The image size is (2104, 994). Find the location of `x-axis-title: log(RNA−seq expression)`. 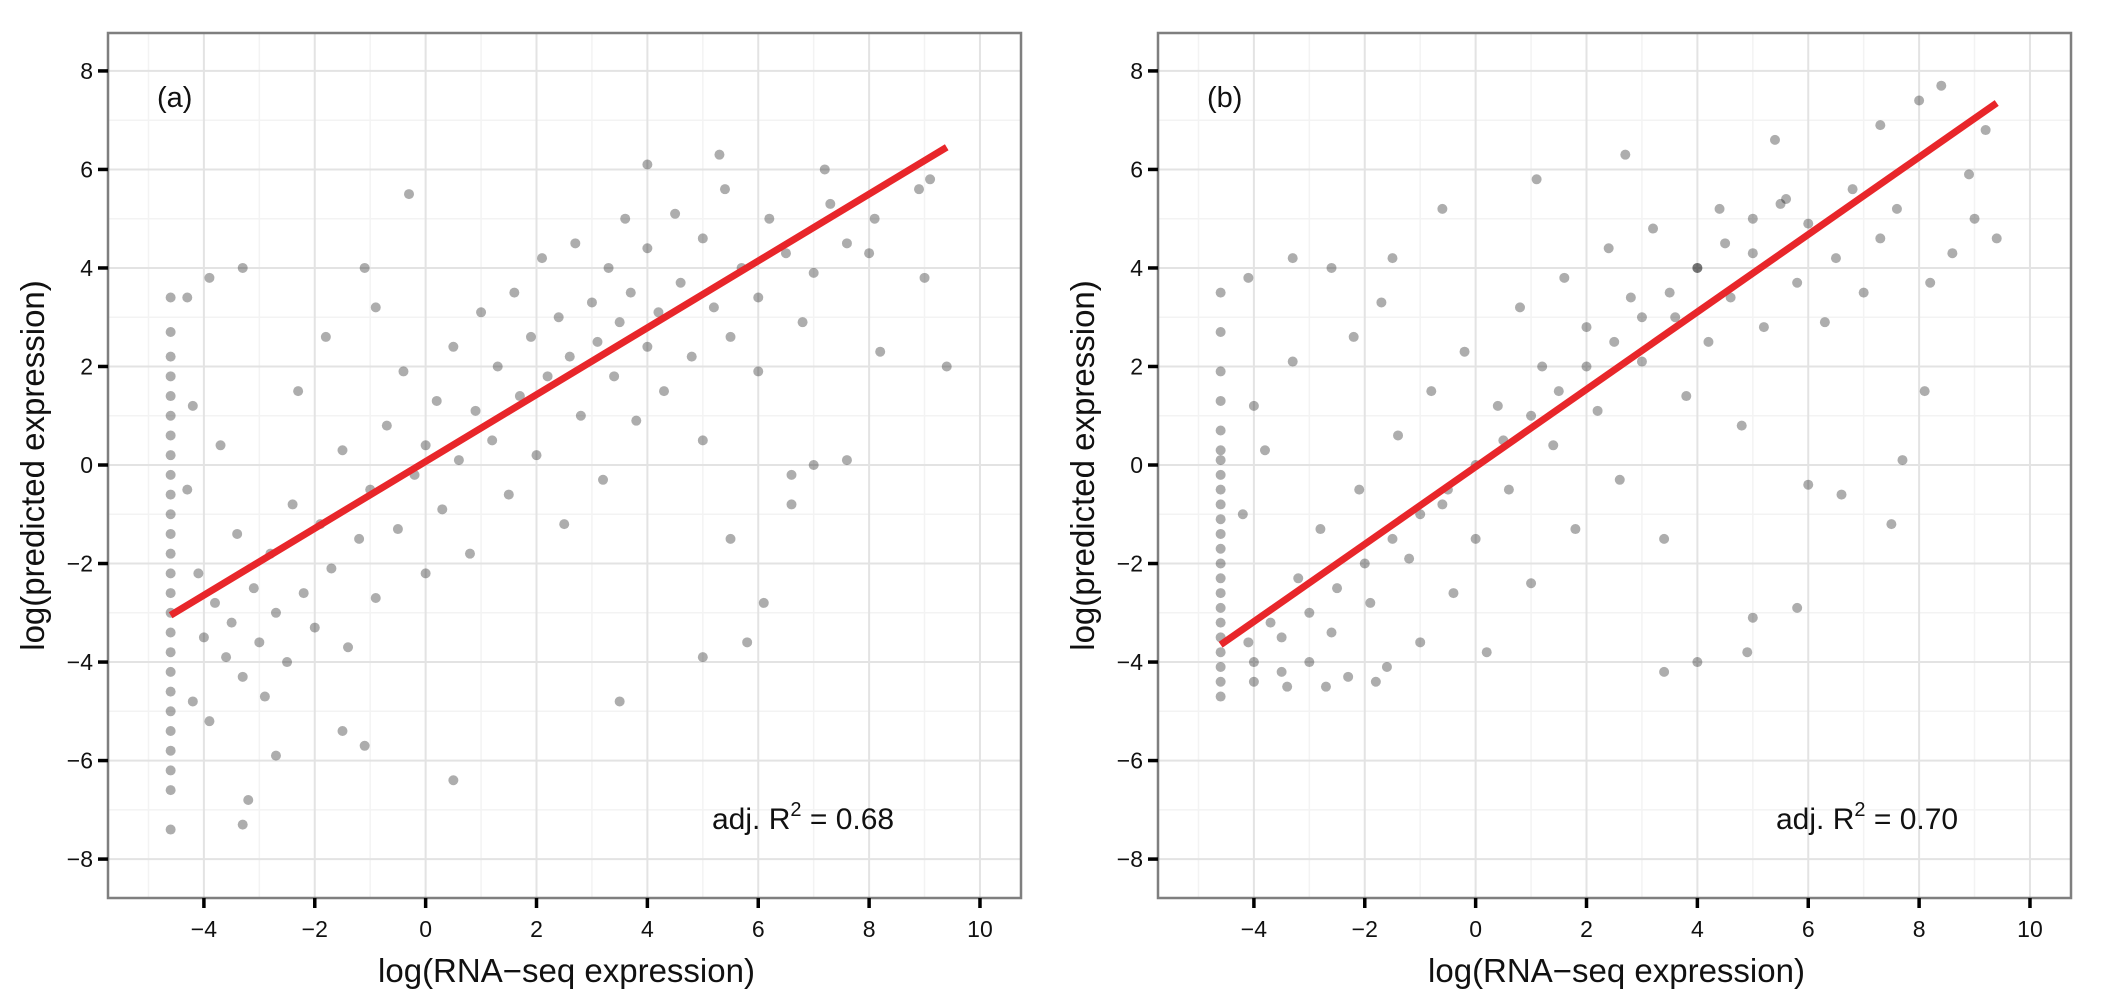

x-axis-title: log(RNA−seq expression) is located at coordinates (1616, 970).